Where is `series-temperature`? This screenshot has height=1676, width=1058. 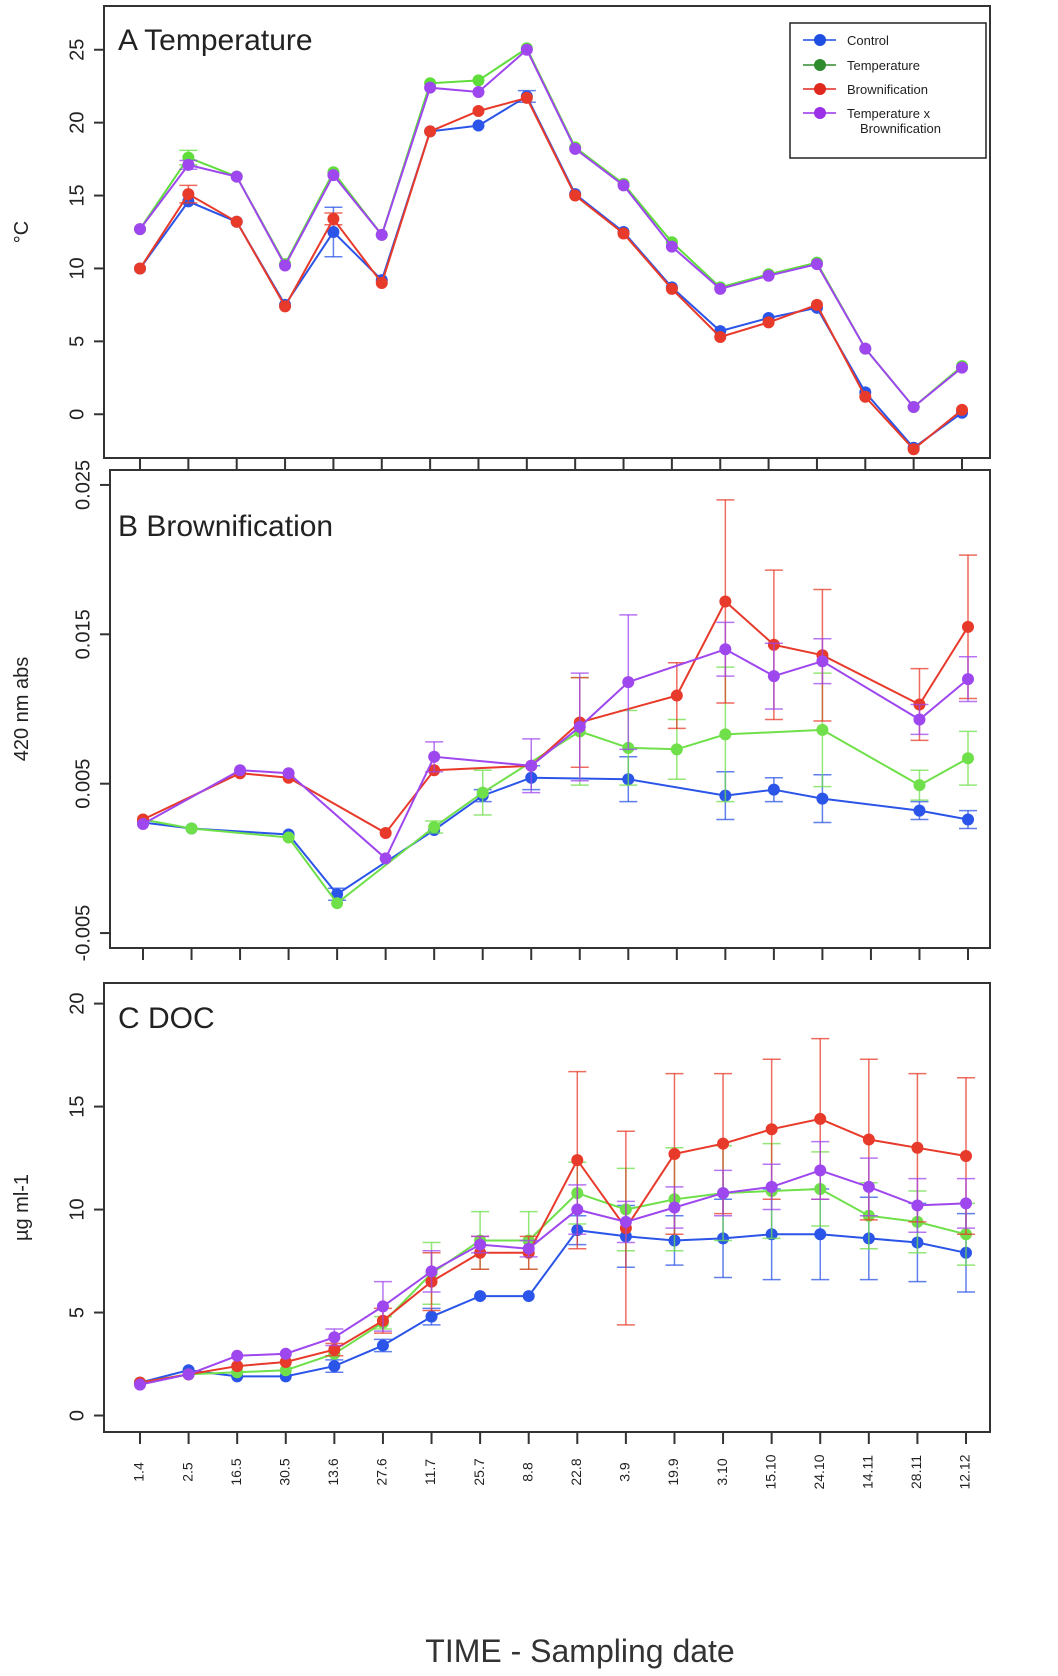
series-temperature is located at coordinates (557, 788).